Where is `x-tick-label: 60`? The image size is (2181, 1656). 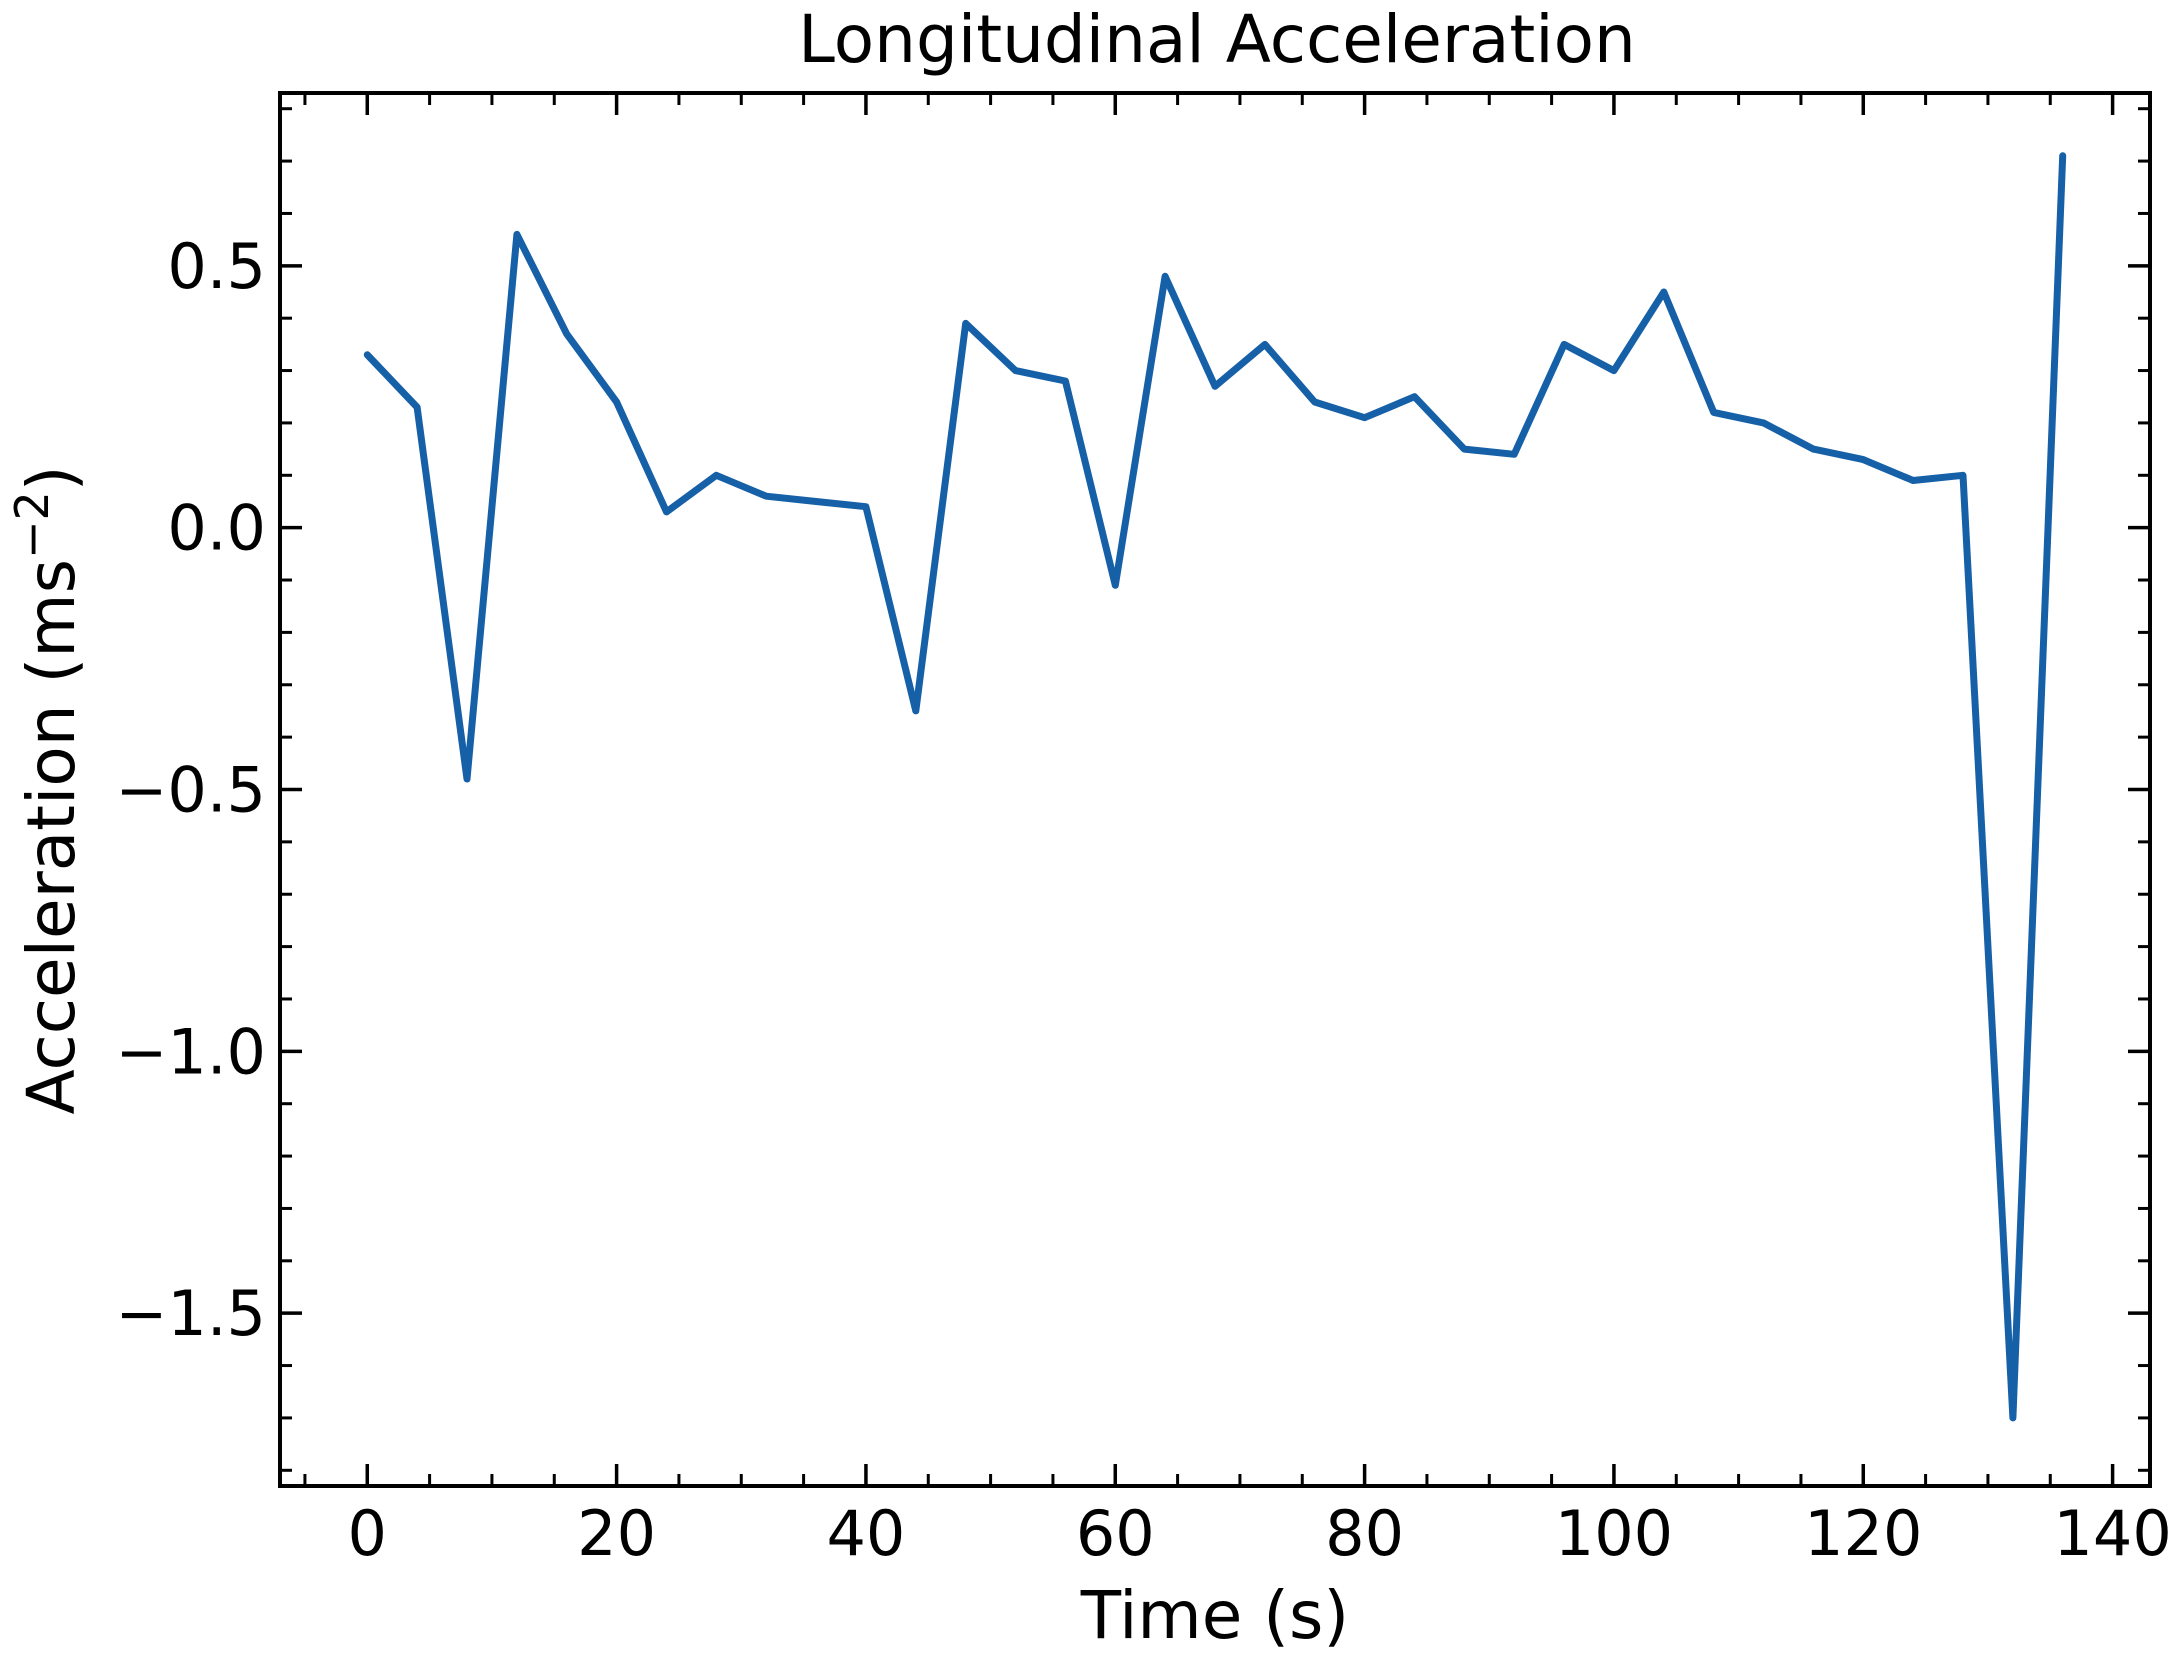 x-tick-label: 60 is located at coordinates (1115, 1533).